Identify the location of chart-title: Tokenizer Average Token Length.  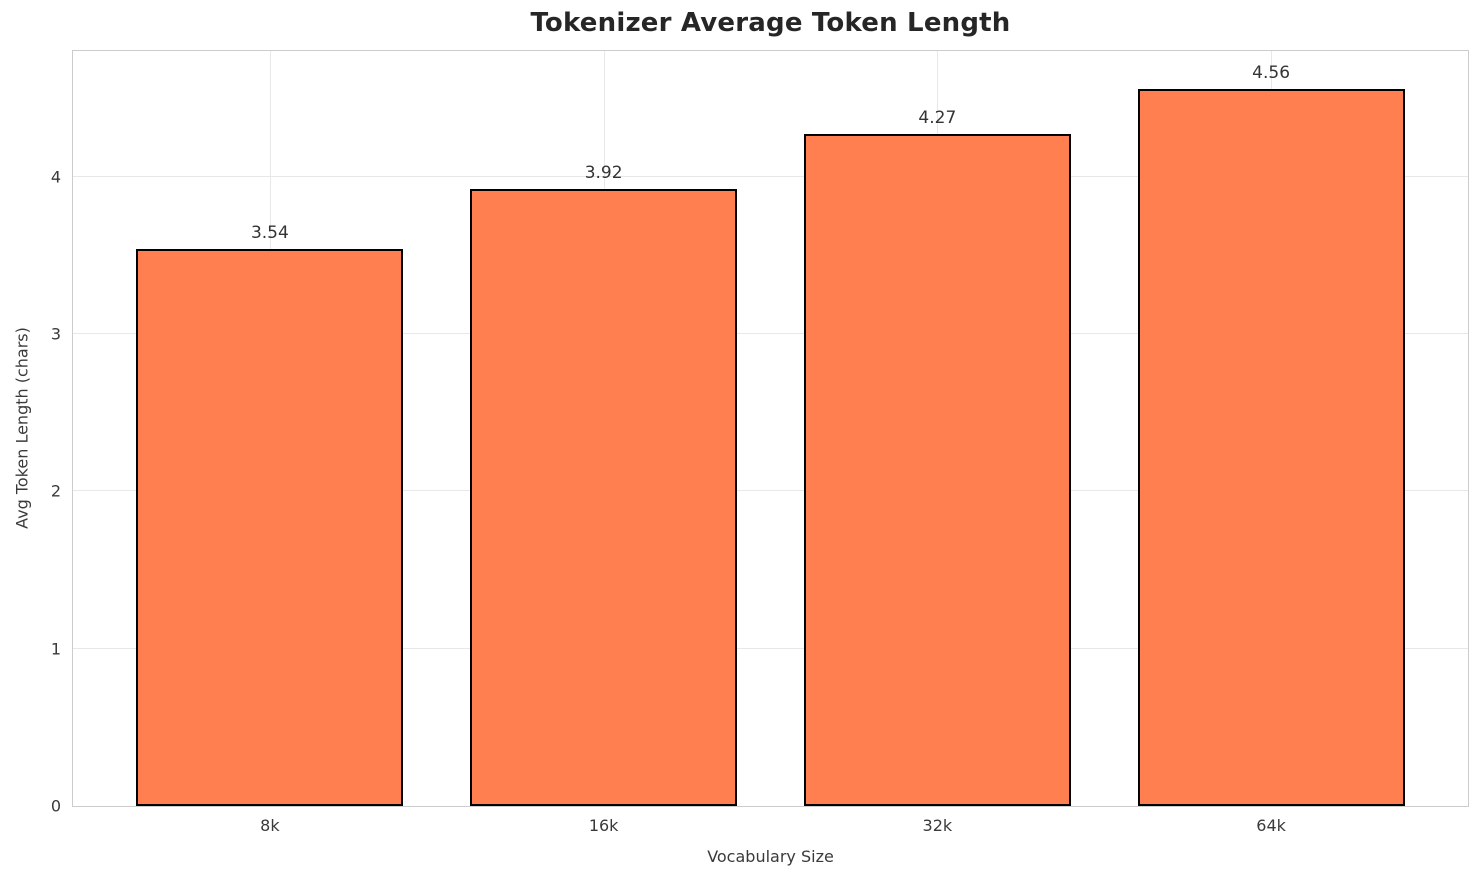
(770, 23).